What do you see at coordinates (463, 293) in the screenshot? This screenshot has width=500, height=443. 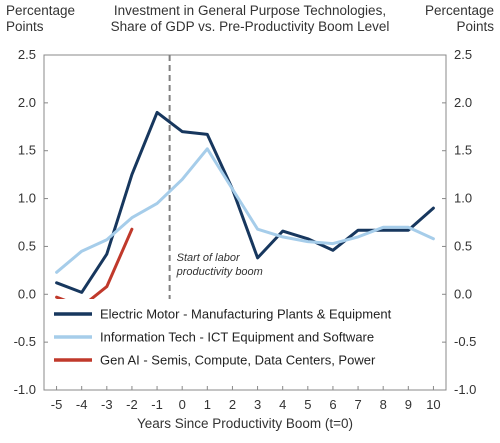 I see `y-tick-label-right: 0.0` at bounding box center [463, 293].